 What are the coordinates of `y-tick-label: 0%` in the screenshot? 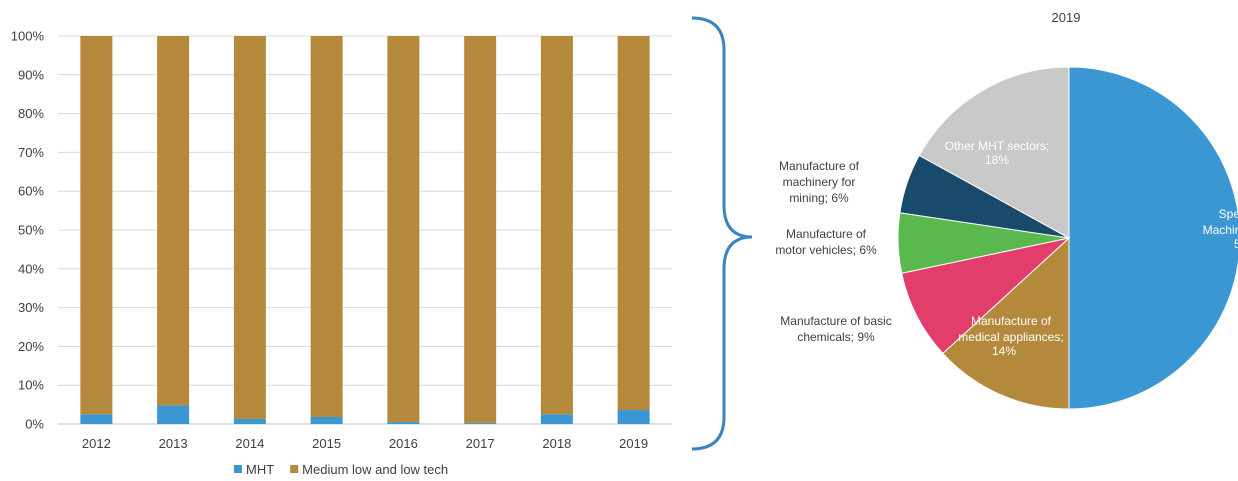 It's located at (34, 424).